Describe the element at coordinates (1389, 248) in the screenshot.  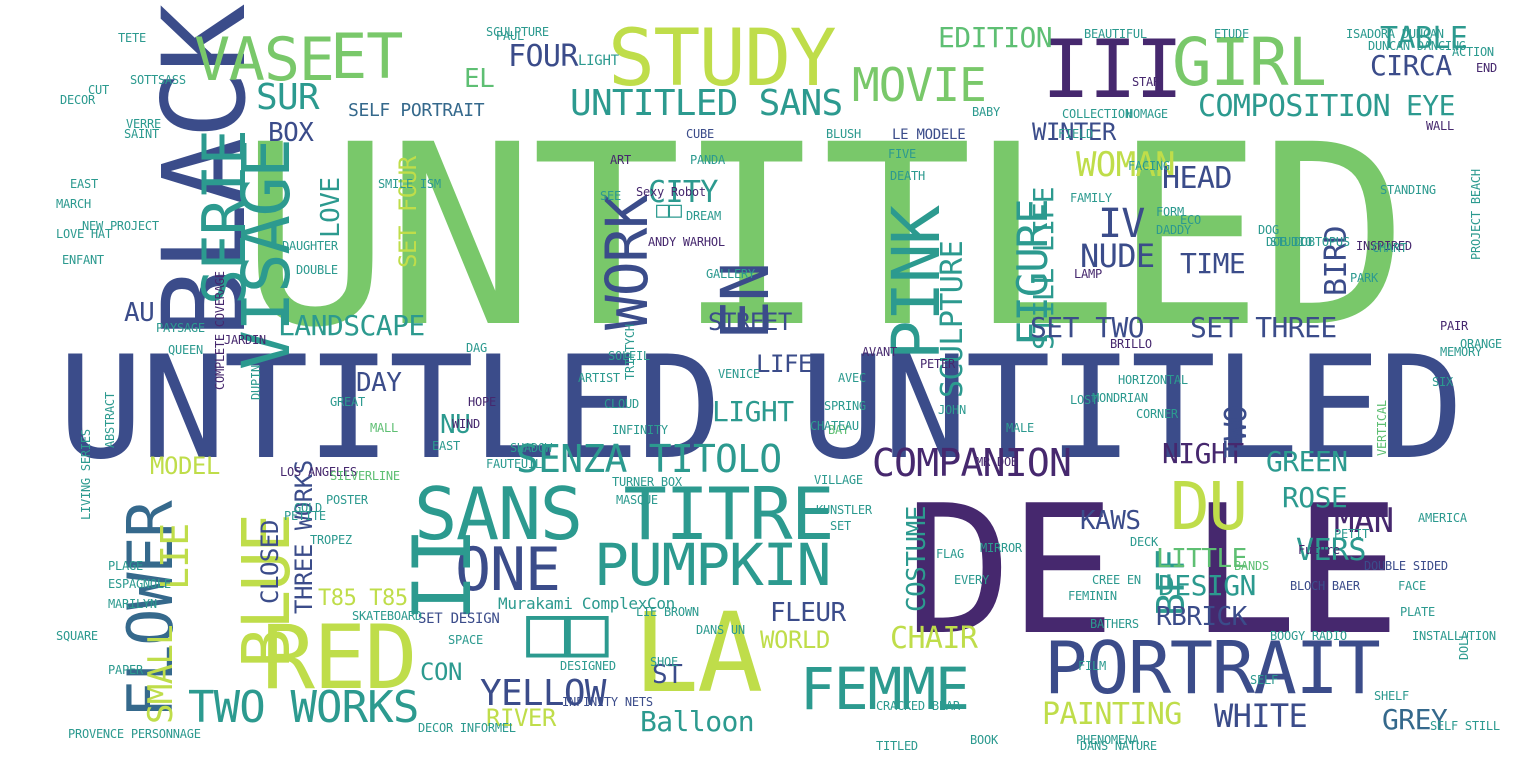
I see `word-chart: CHART` at that location.